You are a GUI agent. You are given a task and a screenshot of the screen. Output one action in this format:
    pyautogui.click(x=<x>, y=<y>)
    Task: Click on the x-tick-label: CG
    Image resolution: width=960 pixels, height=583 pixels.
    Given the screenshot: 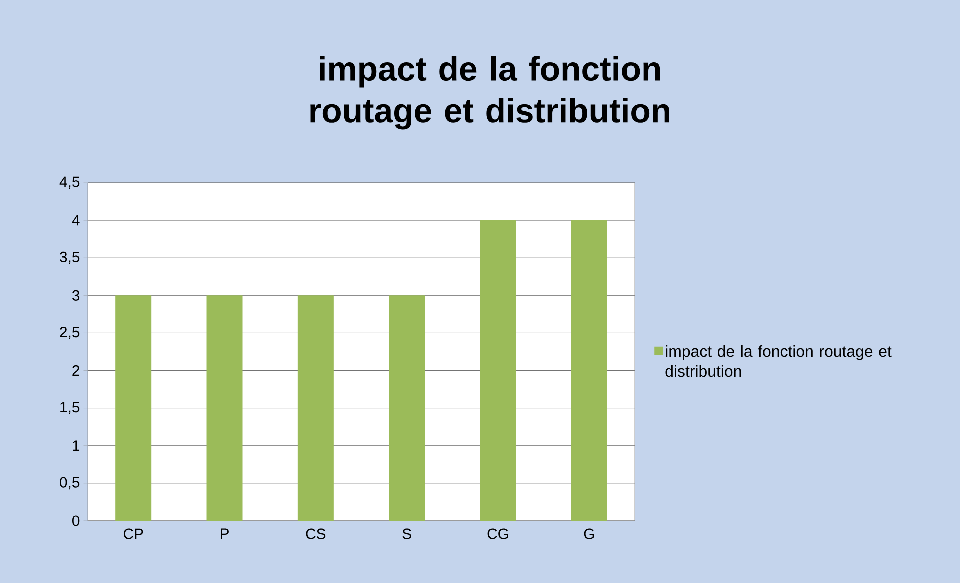 What is the action you would take?
    pyautogui.click(x=498, y=534)
    